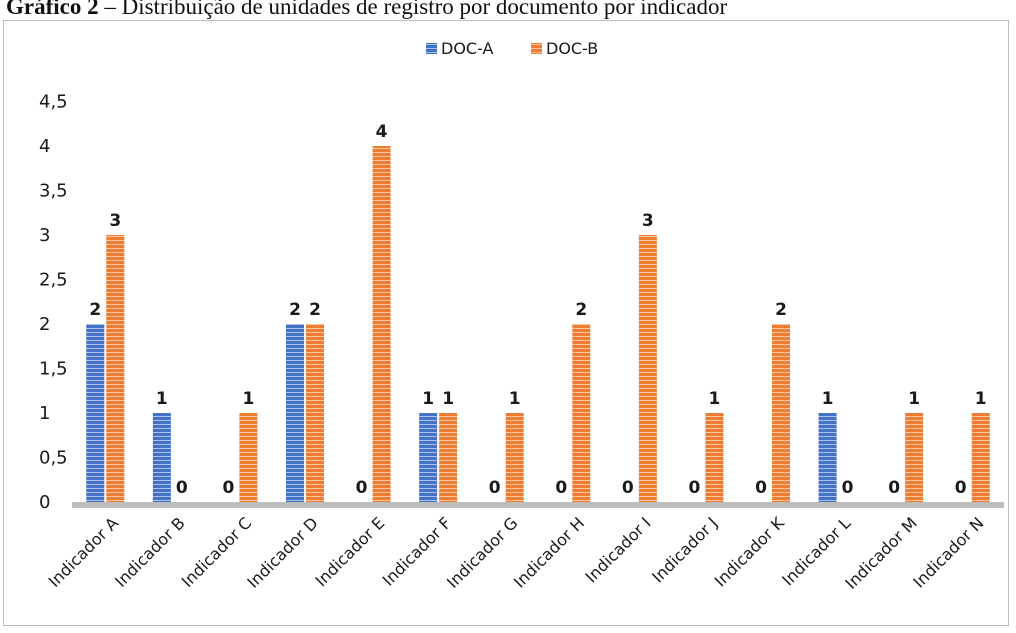 The height and width of the screenshot is (633, 1016). What do you see at coordinates (695, 488) in the screenshot?
I see `data-label-doc-a-indicador-j: 0` at bounding box center [695, 488].